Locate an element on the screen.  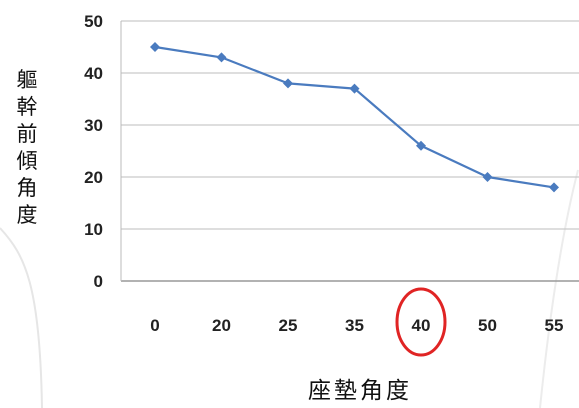
x-tick-label: 35 is located at coordinates (354, 325).